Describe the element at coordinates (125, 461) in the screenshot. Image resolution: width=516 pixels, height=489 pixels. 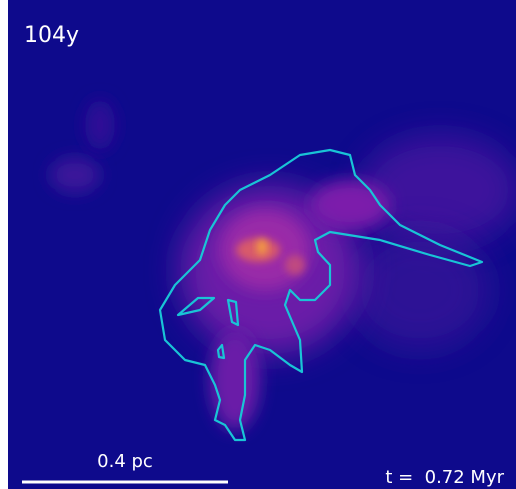
I see `scale-bar-label: 0.4 pc` at that location.